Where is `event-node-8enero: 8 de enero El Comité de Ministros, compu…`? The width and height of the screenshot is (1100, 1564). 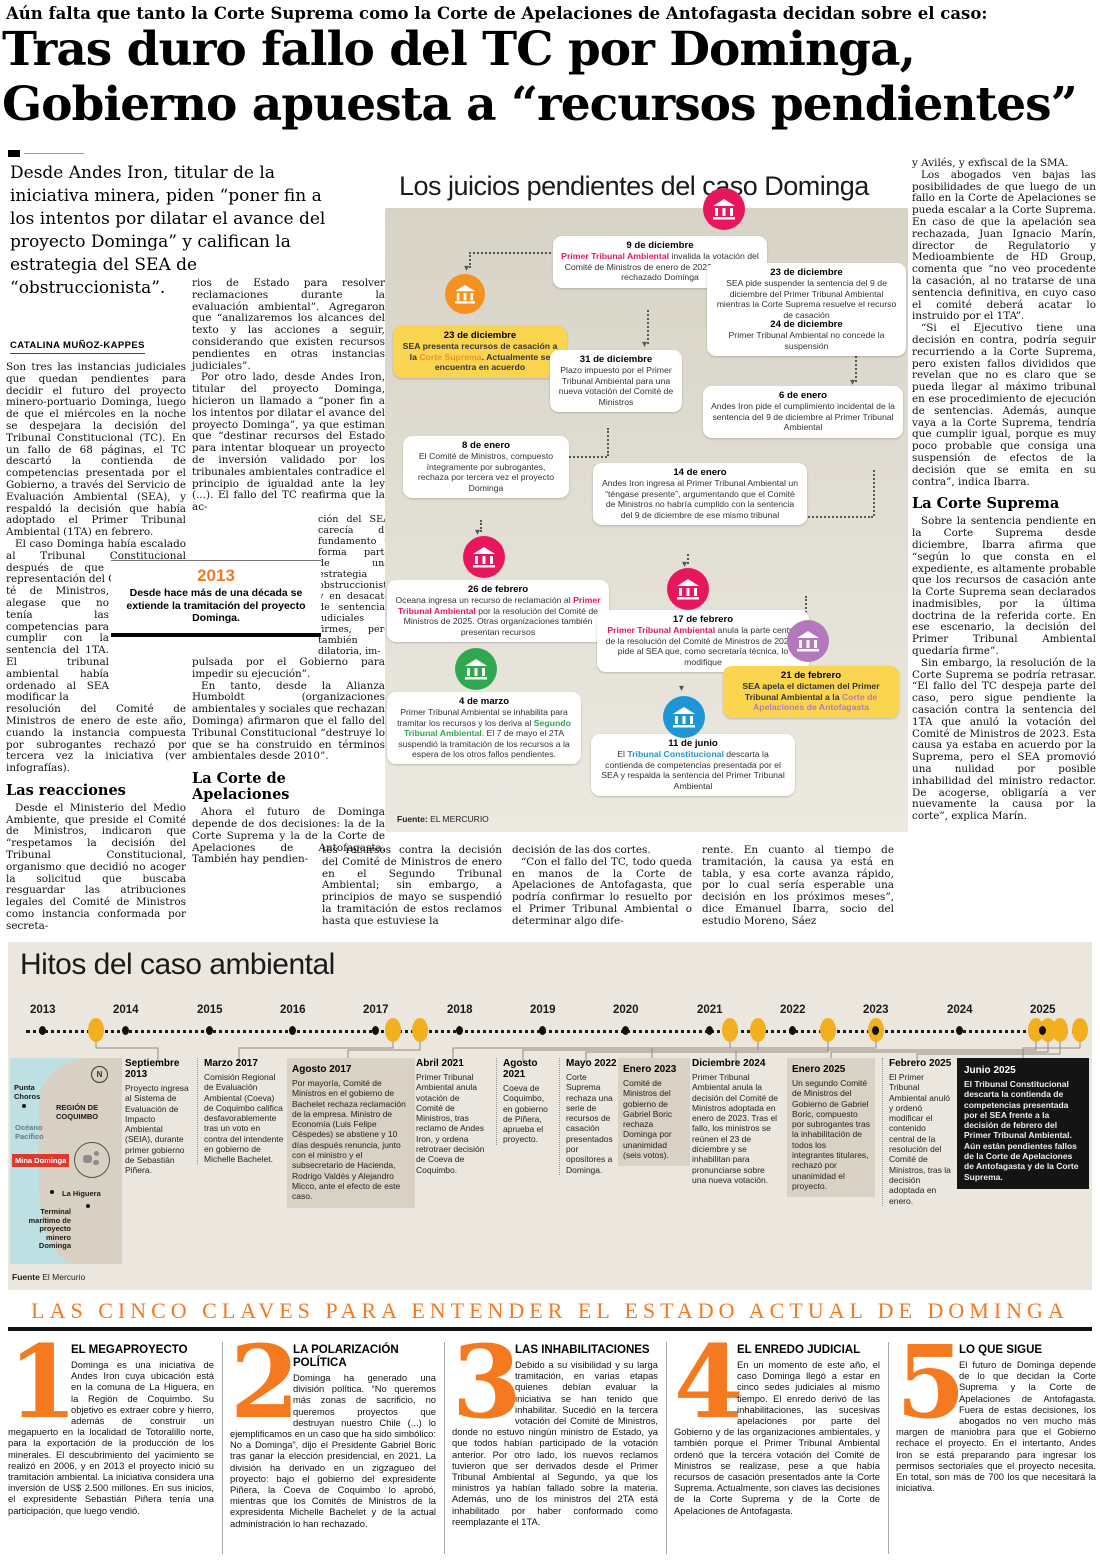
event-node-8enero: 8 de enero El Comité de Ministros, compu… is located at coordinates (486, 467).